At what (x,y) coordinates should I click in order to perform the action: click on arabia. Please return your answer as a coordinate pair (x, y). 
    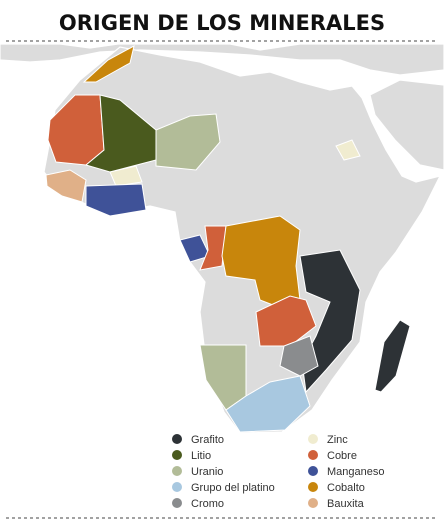
    Looking at the image, I should click on (406, 125).